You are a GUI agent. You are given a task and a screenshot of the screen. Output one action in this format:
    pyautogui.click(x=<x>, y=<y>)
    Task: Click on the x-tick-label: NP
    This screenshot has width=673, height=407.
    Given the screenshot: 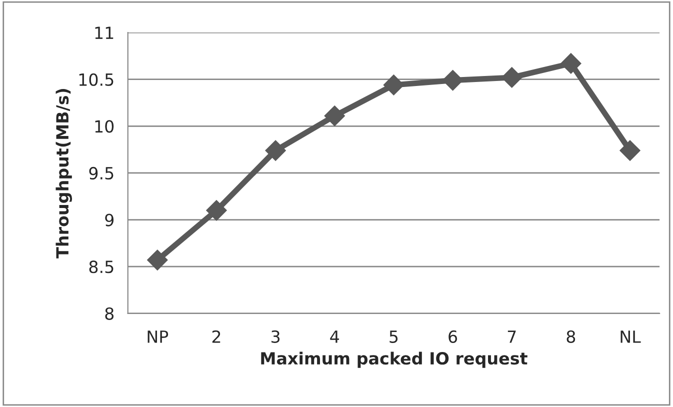 What is the action you would take?
    pyautogui.click(x=158, y=336)
    